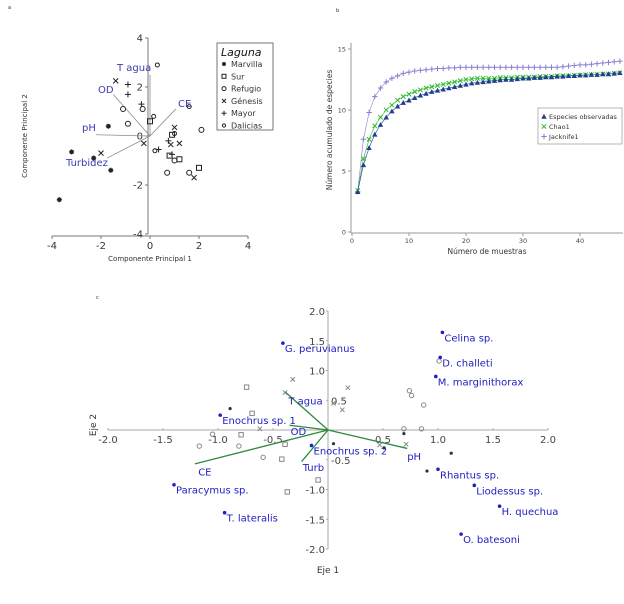 The width and height of the screenshot is (624, 604). What do you see at coordinates (563, 137) in the screenshot?
I see `legend-entry: Jacknife1` at bounding box center [563, 137].